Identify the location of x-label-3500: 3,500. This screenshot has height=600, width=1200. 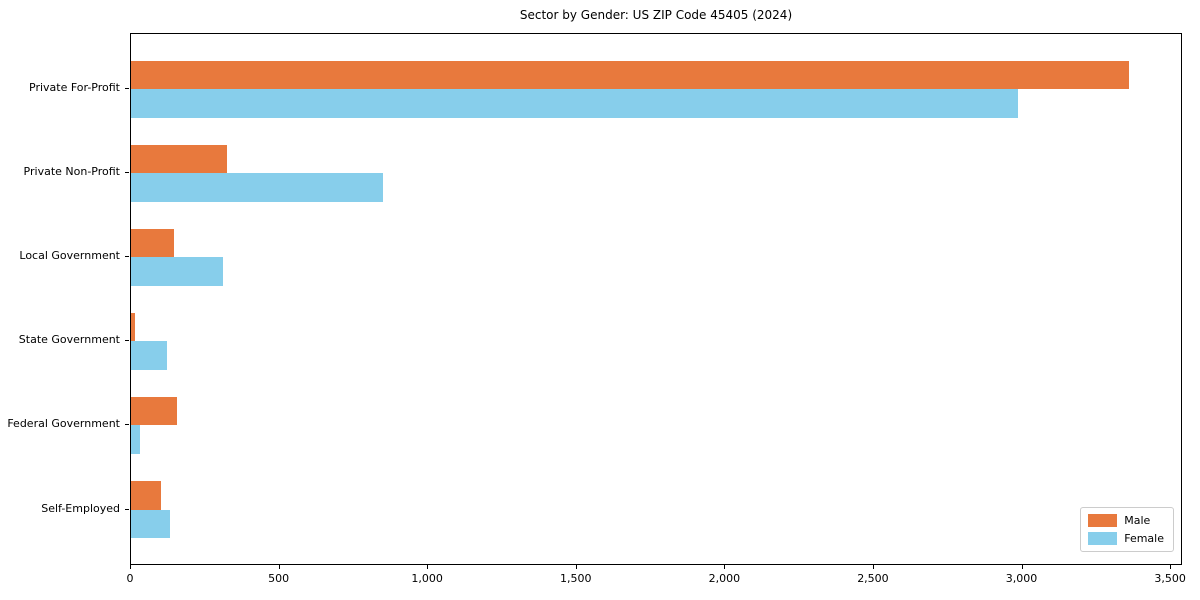
(1170, 578).